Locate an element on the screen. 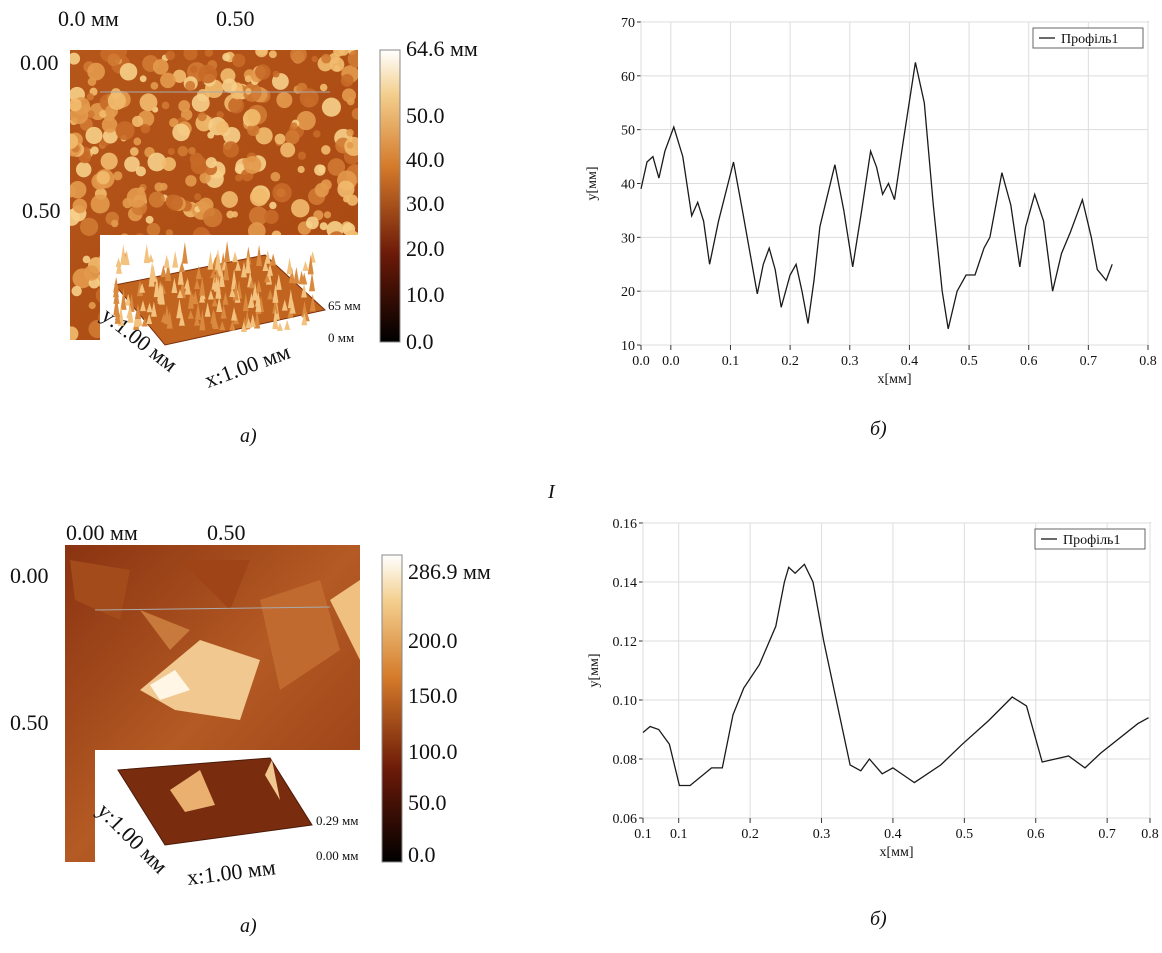 This screenshot has height=953, width=1162. y-label: 0.00 is located at coordinates (39, 62).